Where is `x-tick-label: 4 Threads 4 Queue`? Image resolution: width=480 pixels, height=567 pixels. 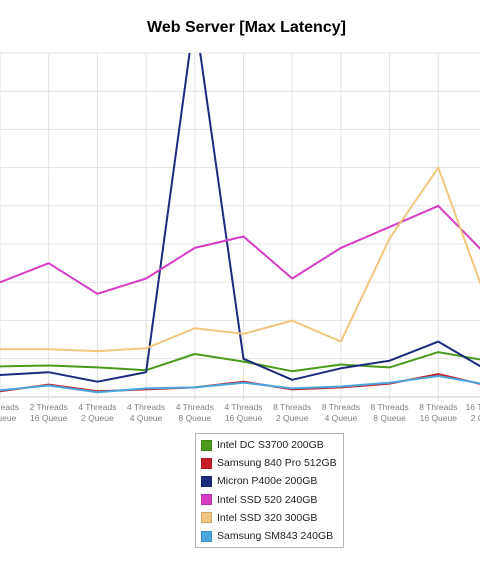
x-tick-label: 4 Threads 4 Queue is located at coordinates (146, 412).